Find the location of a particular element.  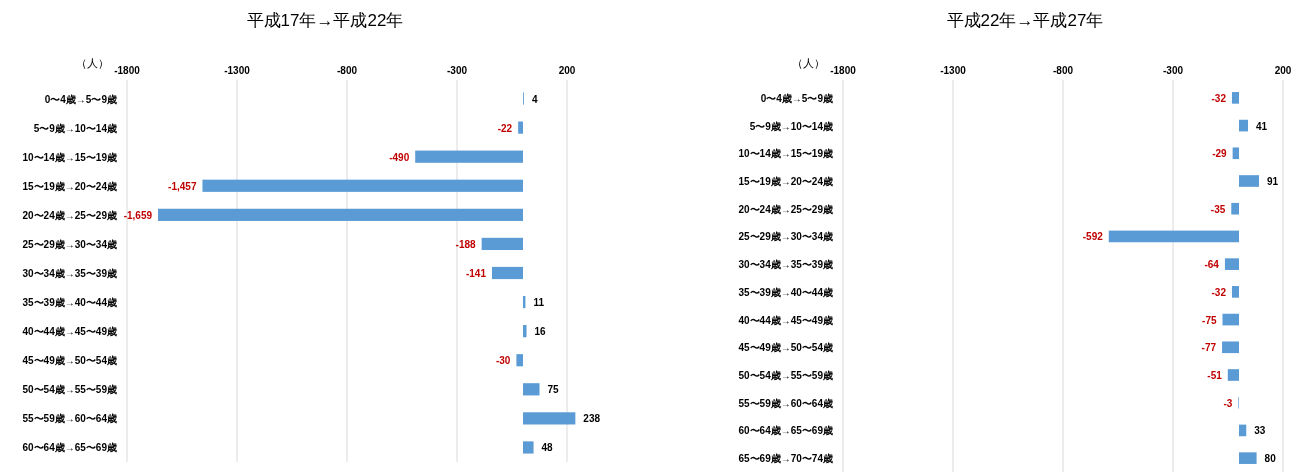

data-label: 238 is located at coordinates (592, 419).